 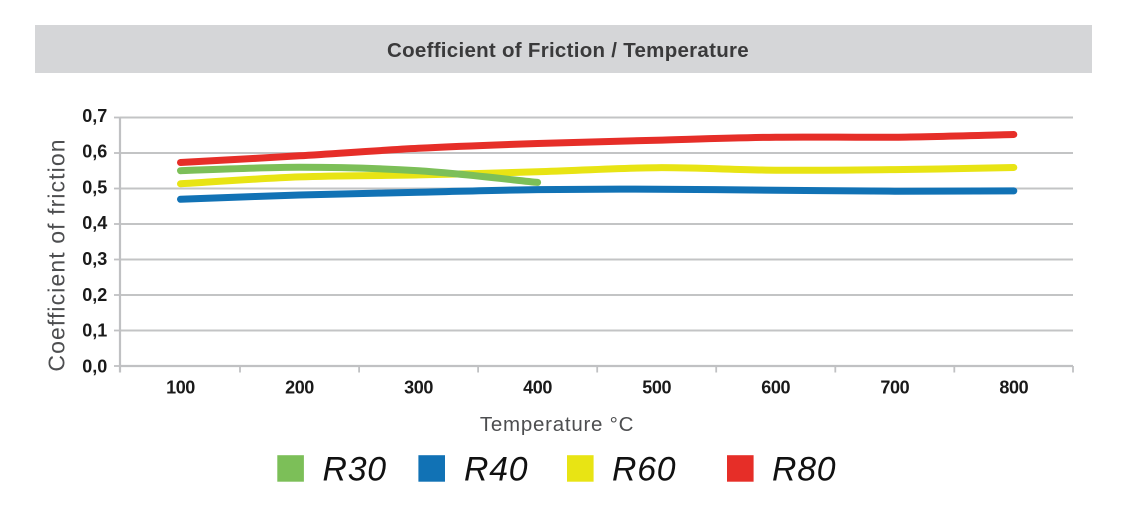 I want to click on svg-text: 0,6, so click(x=94, y=152).